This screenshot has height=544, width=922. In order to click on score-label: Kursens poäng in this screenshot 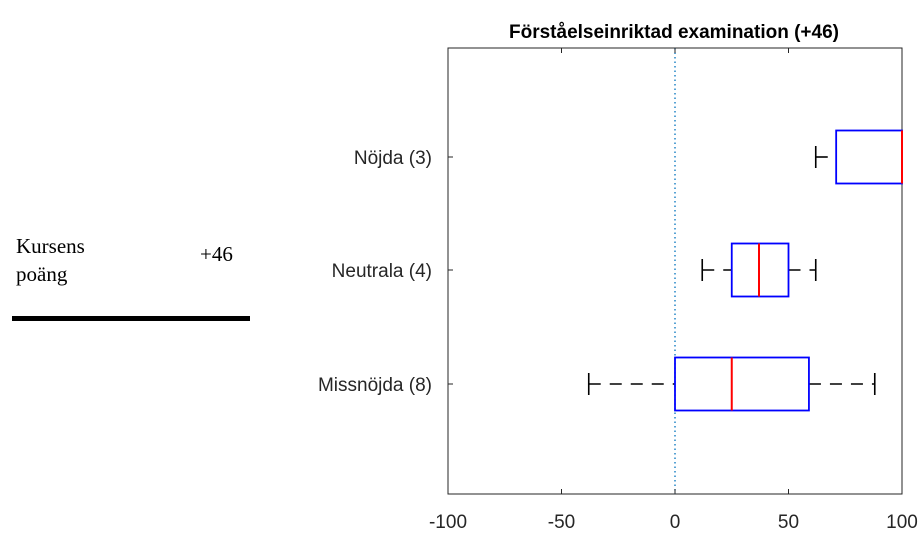, I will do `click(50, 260)`.